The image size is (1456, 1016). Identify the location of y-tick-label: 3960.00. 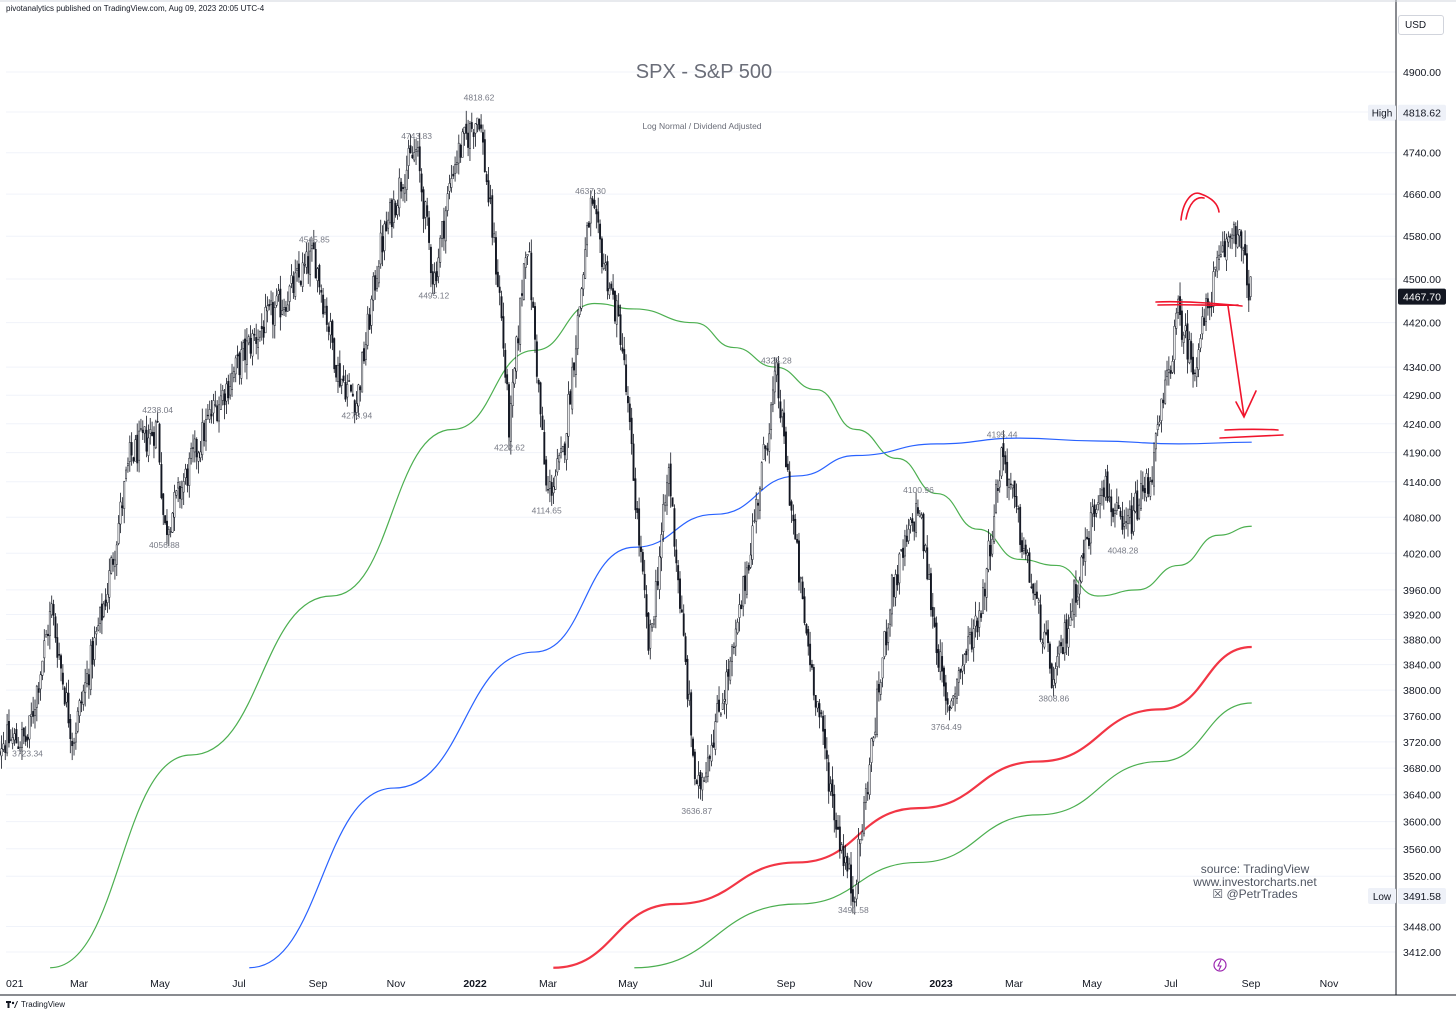
(1422, 591).